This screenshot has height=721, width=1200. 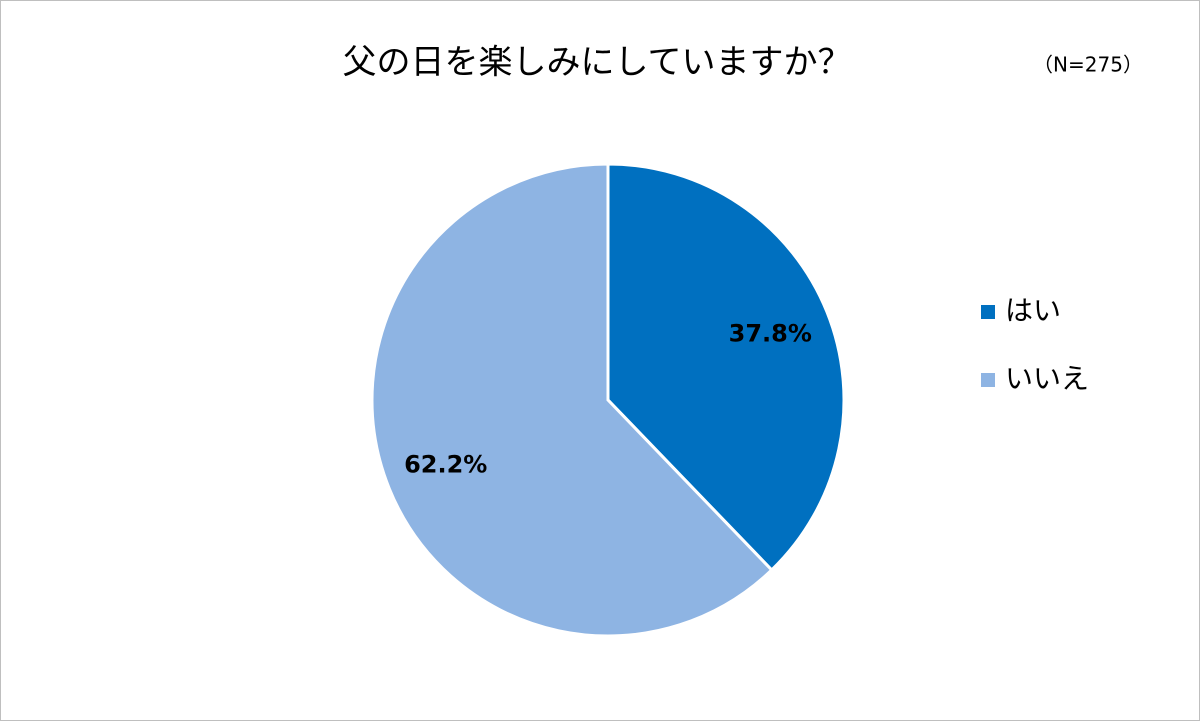 I want to click on data-label: 37.8%, so click(x=770, y=334).